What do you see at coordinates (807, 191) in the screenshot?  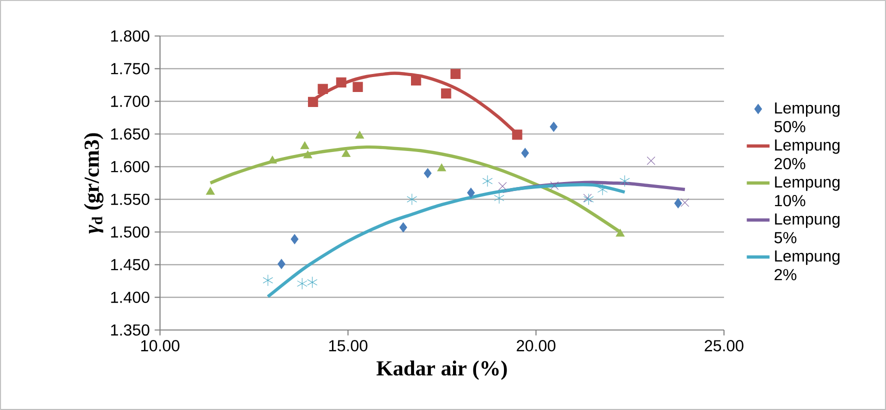 I see `legend-label: Lempung 10%` at bounding box center [807, 191].